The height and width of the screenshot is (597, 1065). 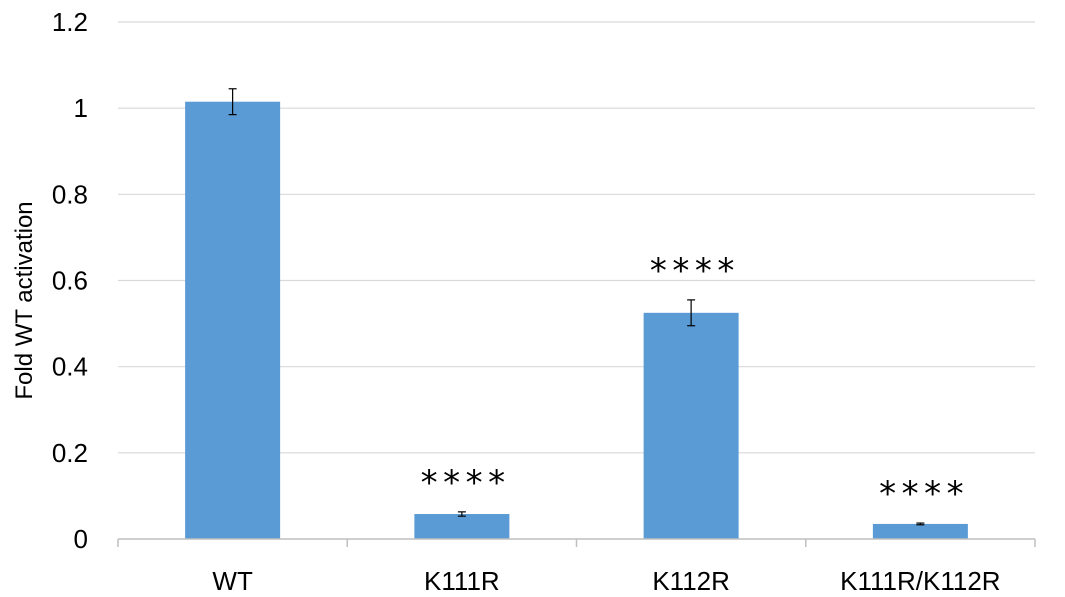 What do you see at coordinates (691, 581) in the screenshot?
I see `x-tick-label: K112R` at bounding box center [691, 581].